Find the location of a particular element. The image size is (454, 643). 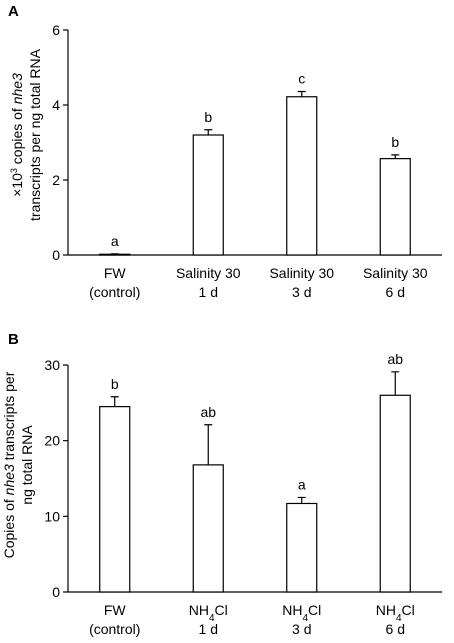

panel-a-y-axis-label: ×103 copies of nhe3 is located at coordinates (17, 135).